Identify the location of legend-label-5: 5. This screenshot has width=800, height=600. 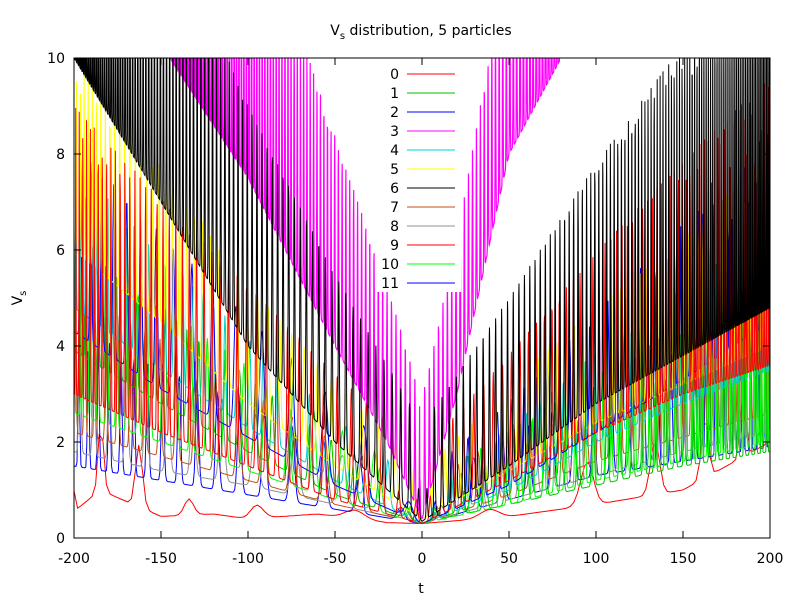
(394, 170).